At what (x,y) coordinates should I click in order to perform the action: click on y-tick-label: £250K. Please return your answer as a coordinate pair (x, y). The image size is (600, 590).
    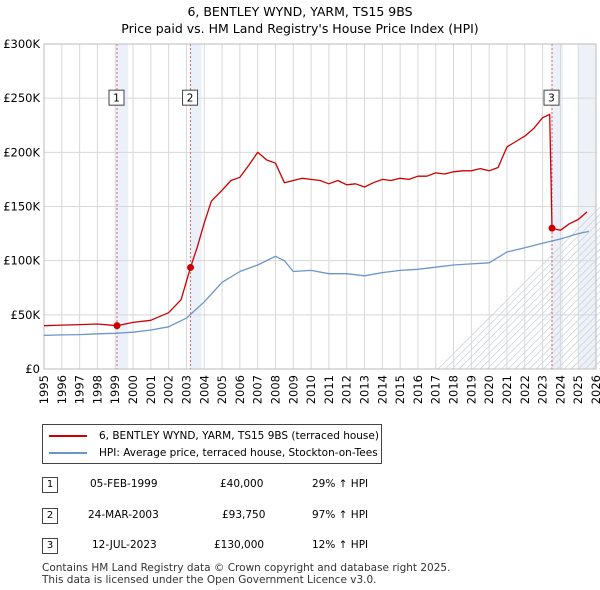
    Looking at the image, I should click on (21, 98).